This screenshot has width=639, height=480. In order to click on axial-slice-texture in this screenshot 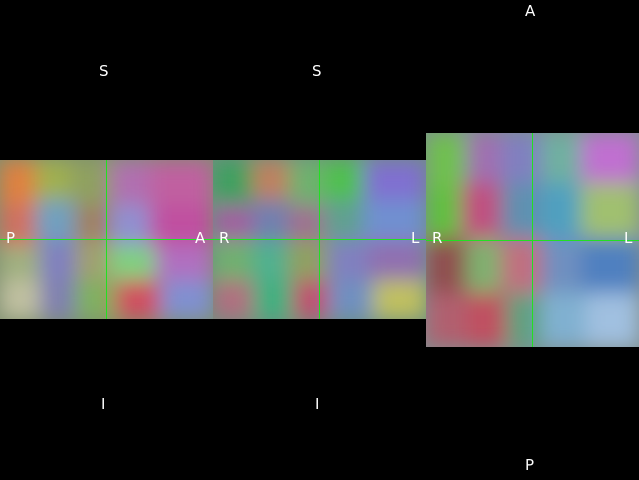, I will do `click(532, 240)`.